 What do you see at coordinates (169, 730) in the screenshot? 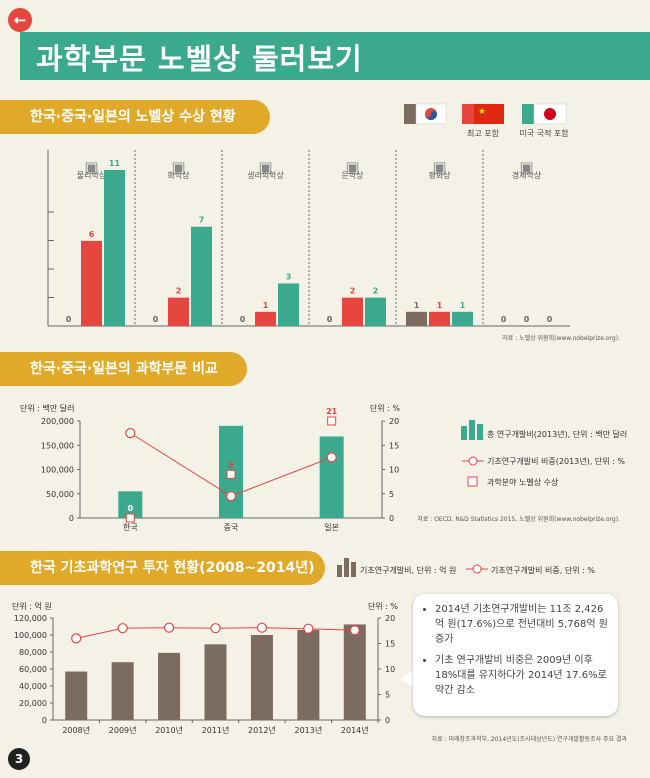
I see `category-label: 2010년` at bounding box center [169, 730].